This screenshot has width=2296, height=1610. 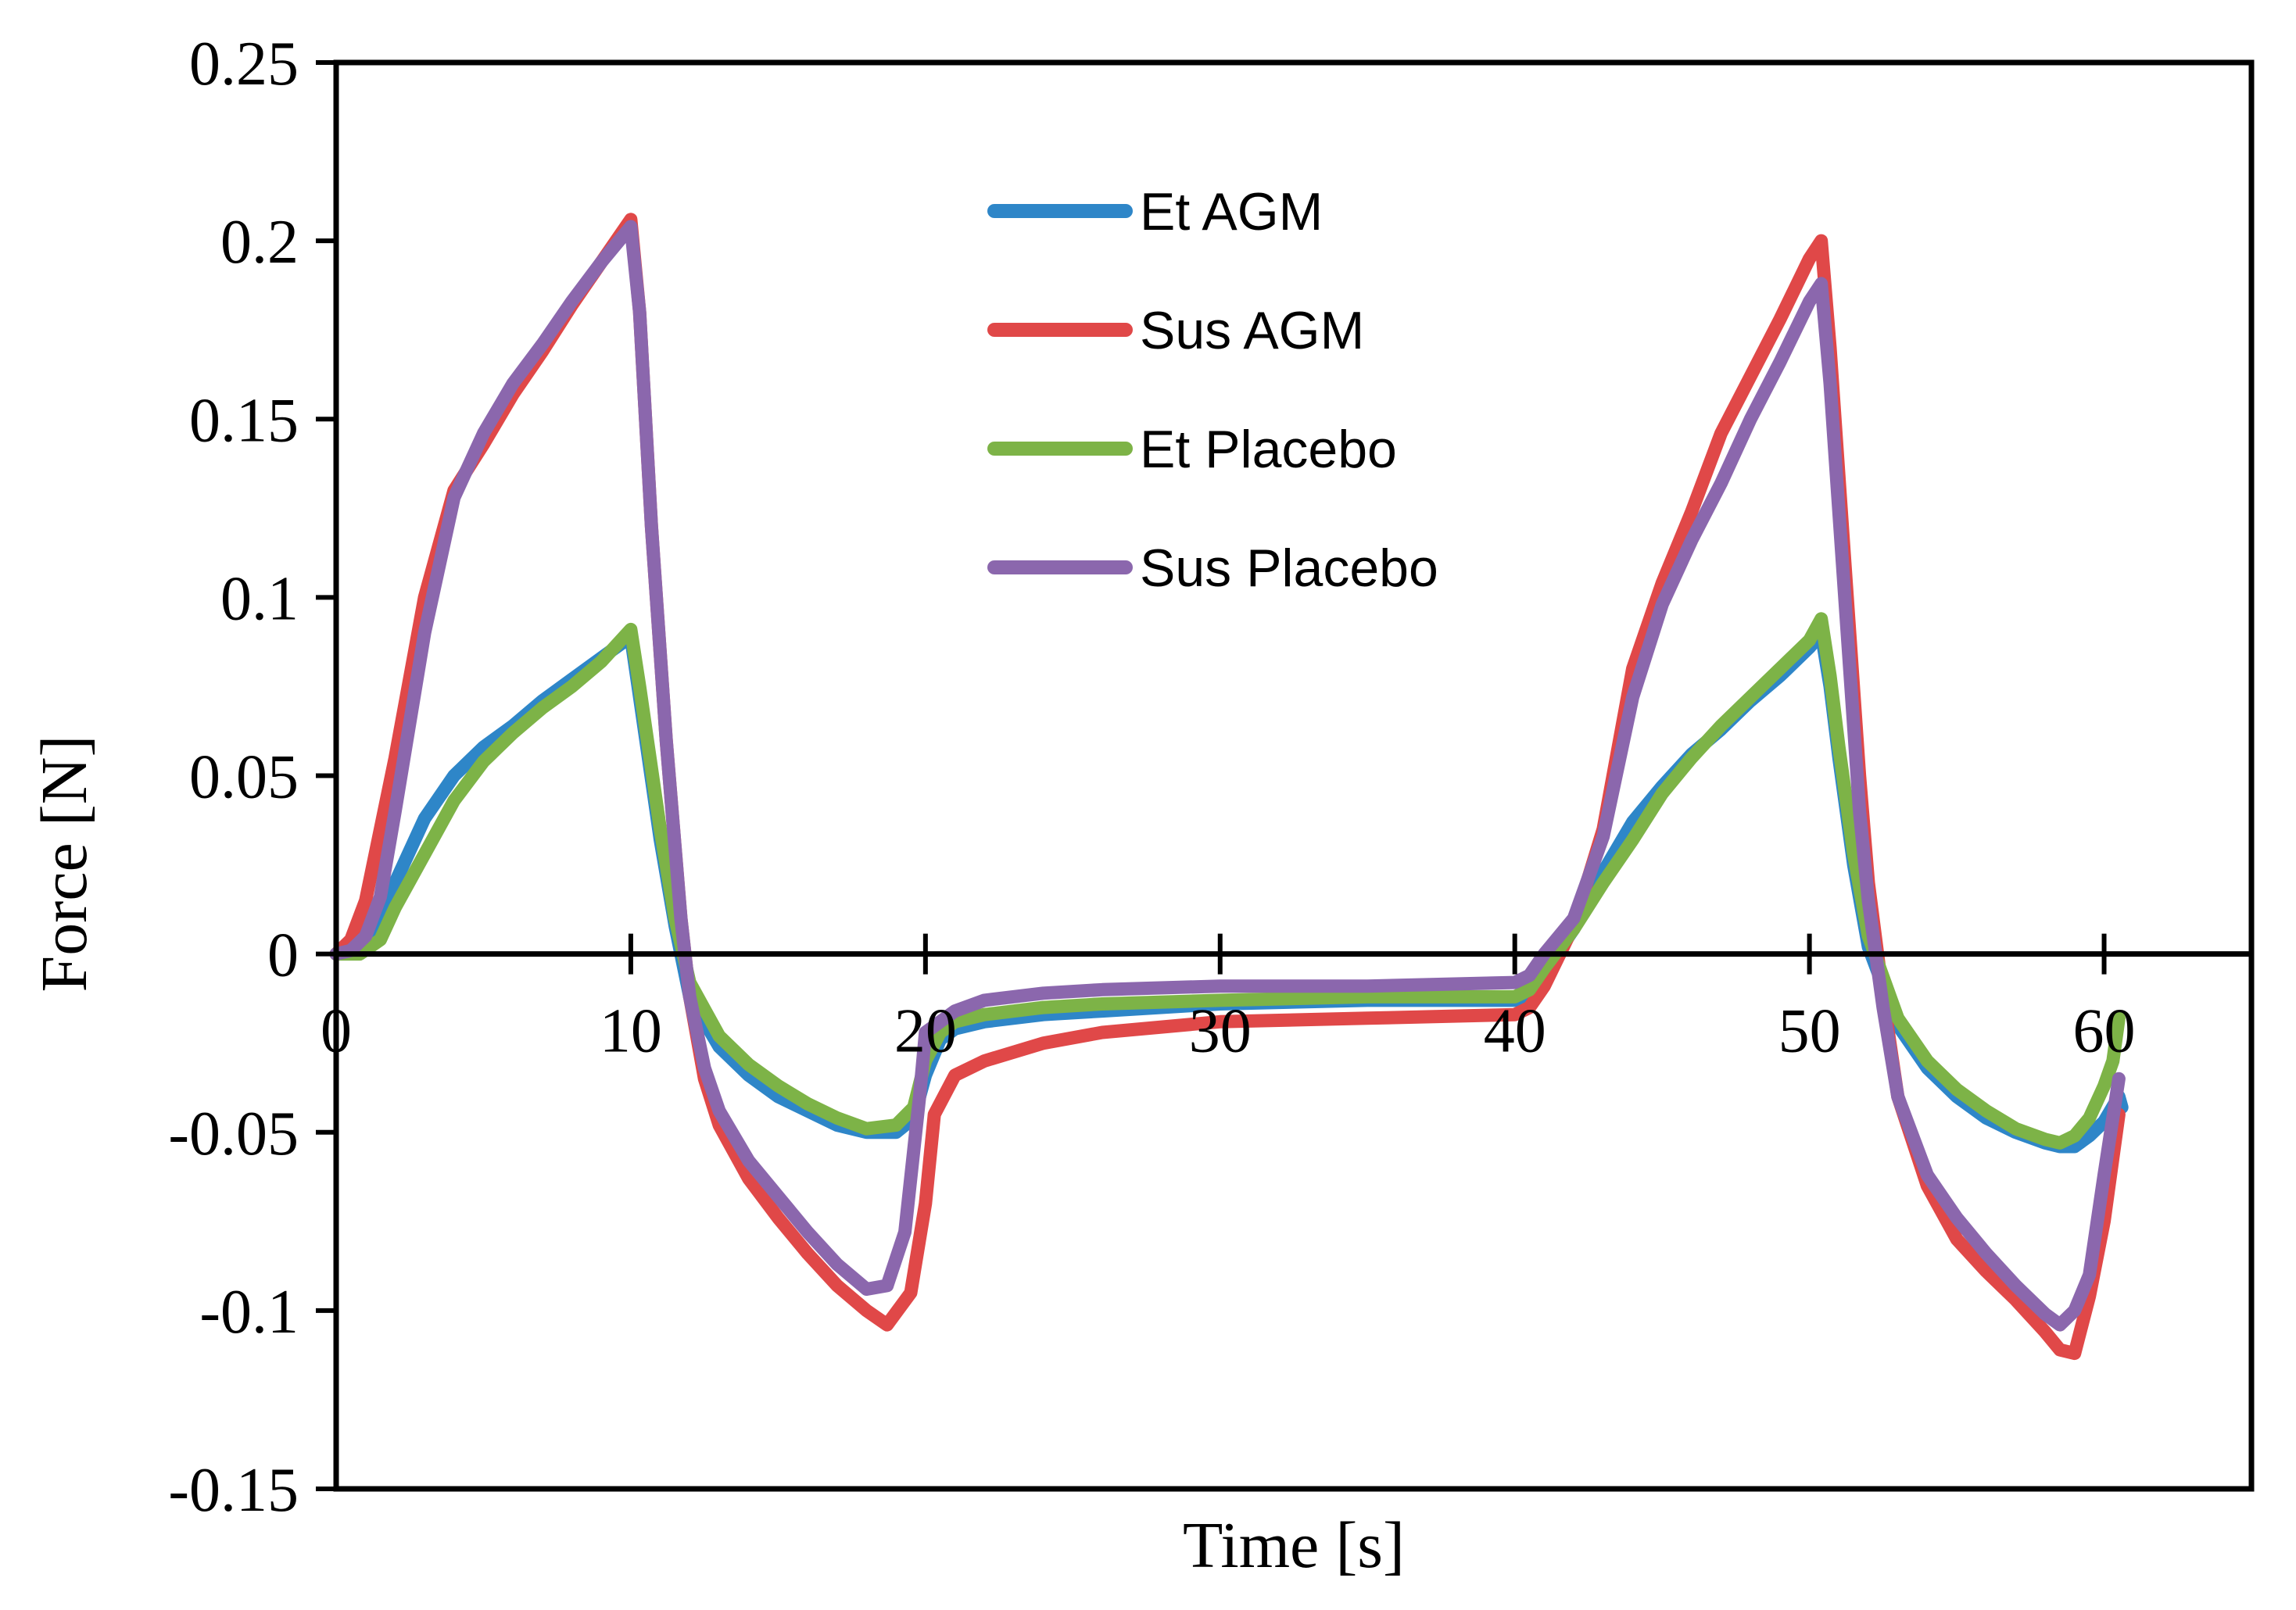 What do you see at coordinates (249, 1312) in the screenshot?
I see `y-tick-label: -0.1` at bounding box center [249, 1312].